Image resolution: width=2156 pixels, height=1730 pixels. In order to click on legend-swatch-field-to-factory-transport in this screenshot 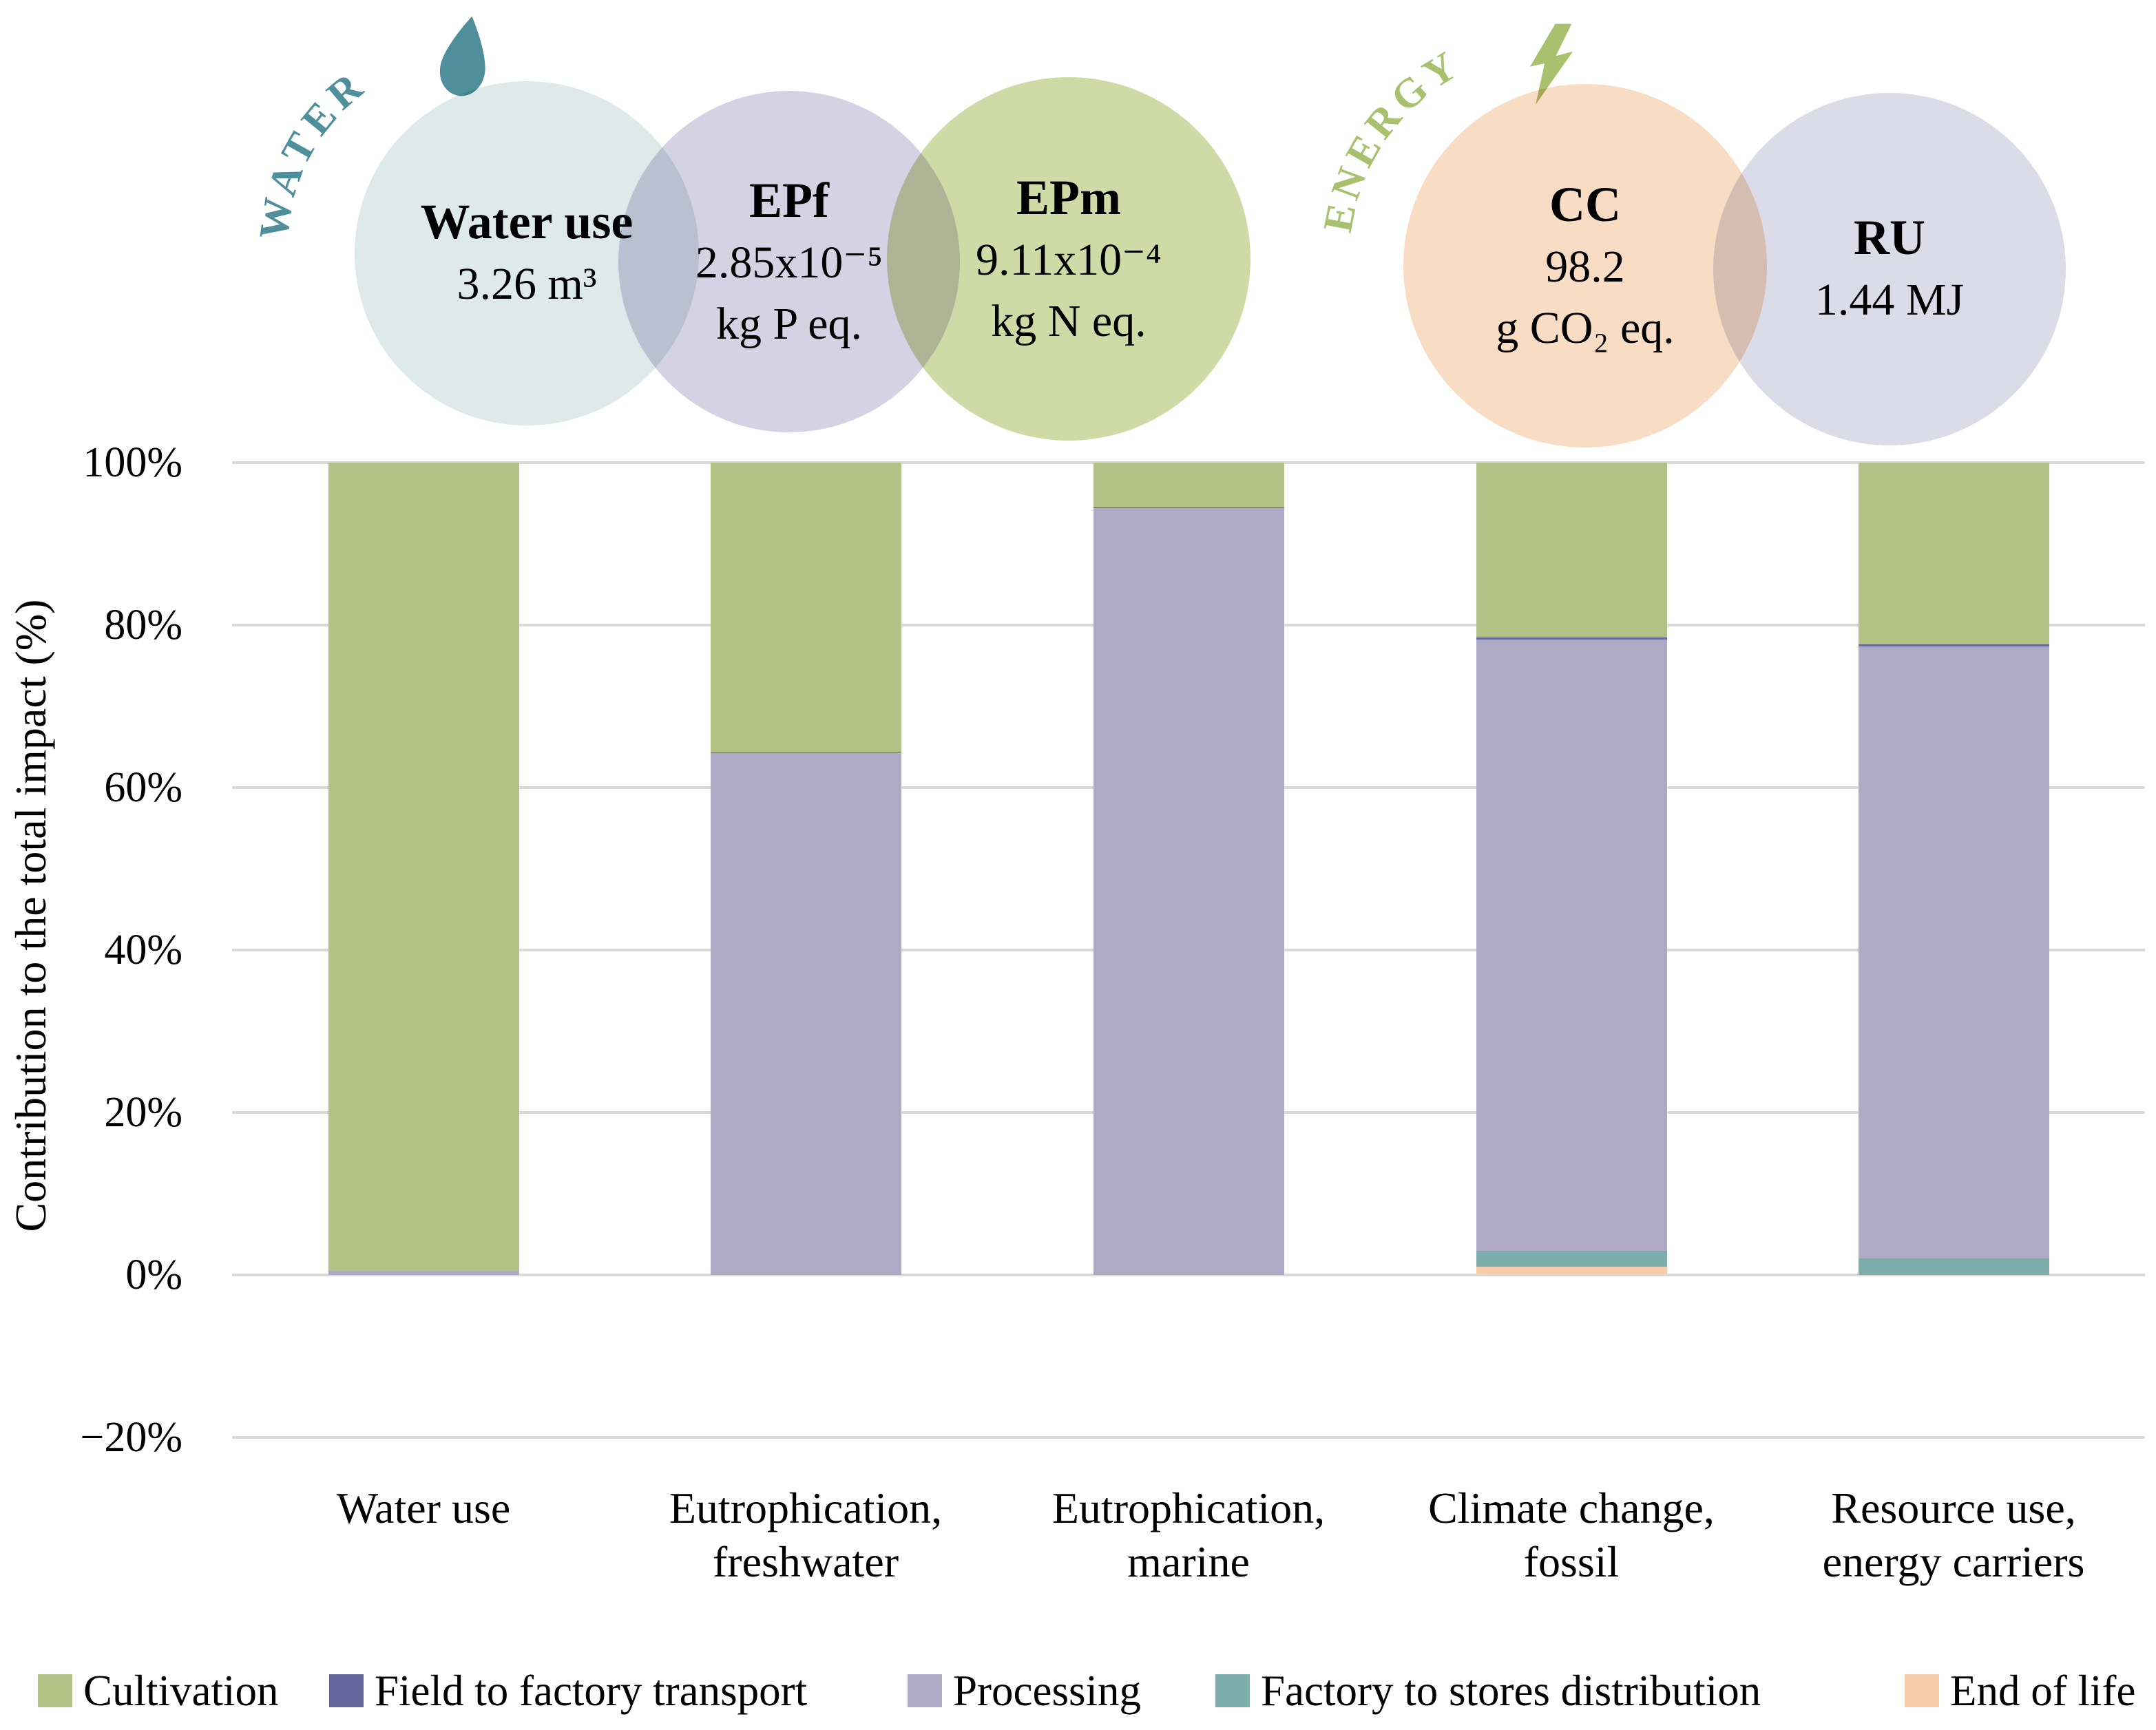, I will do `click(347, 1690)`.